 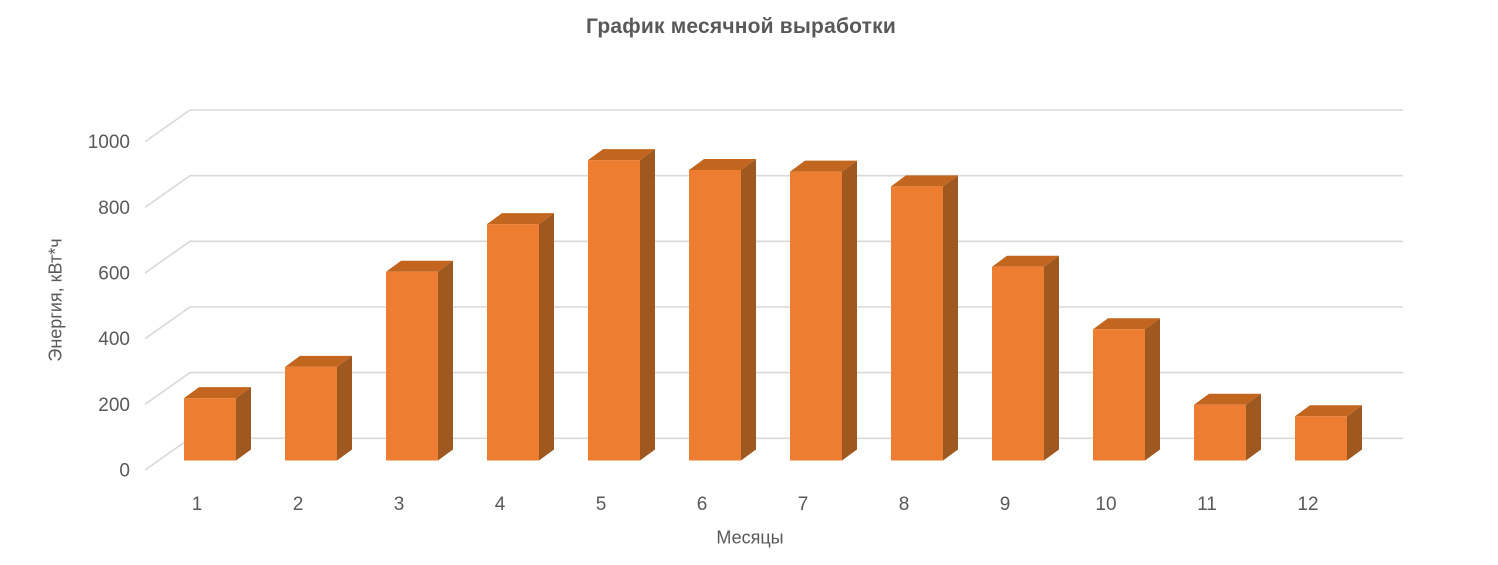 I want to click on y-tick-label: 400, so click(x=114, y=339).